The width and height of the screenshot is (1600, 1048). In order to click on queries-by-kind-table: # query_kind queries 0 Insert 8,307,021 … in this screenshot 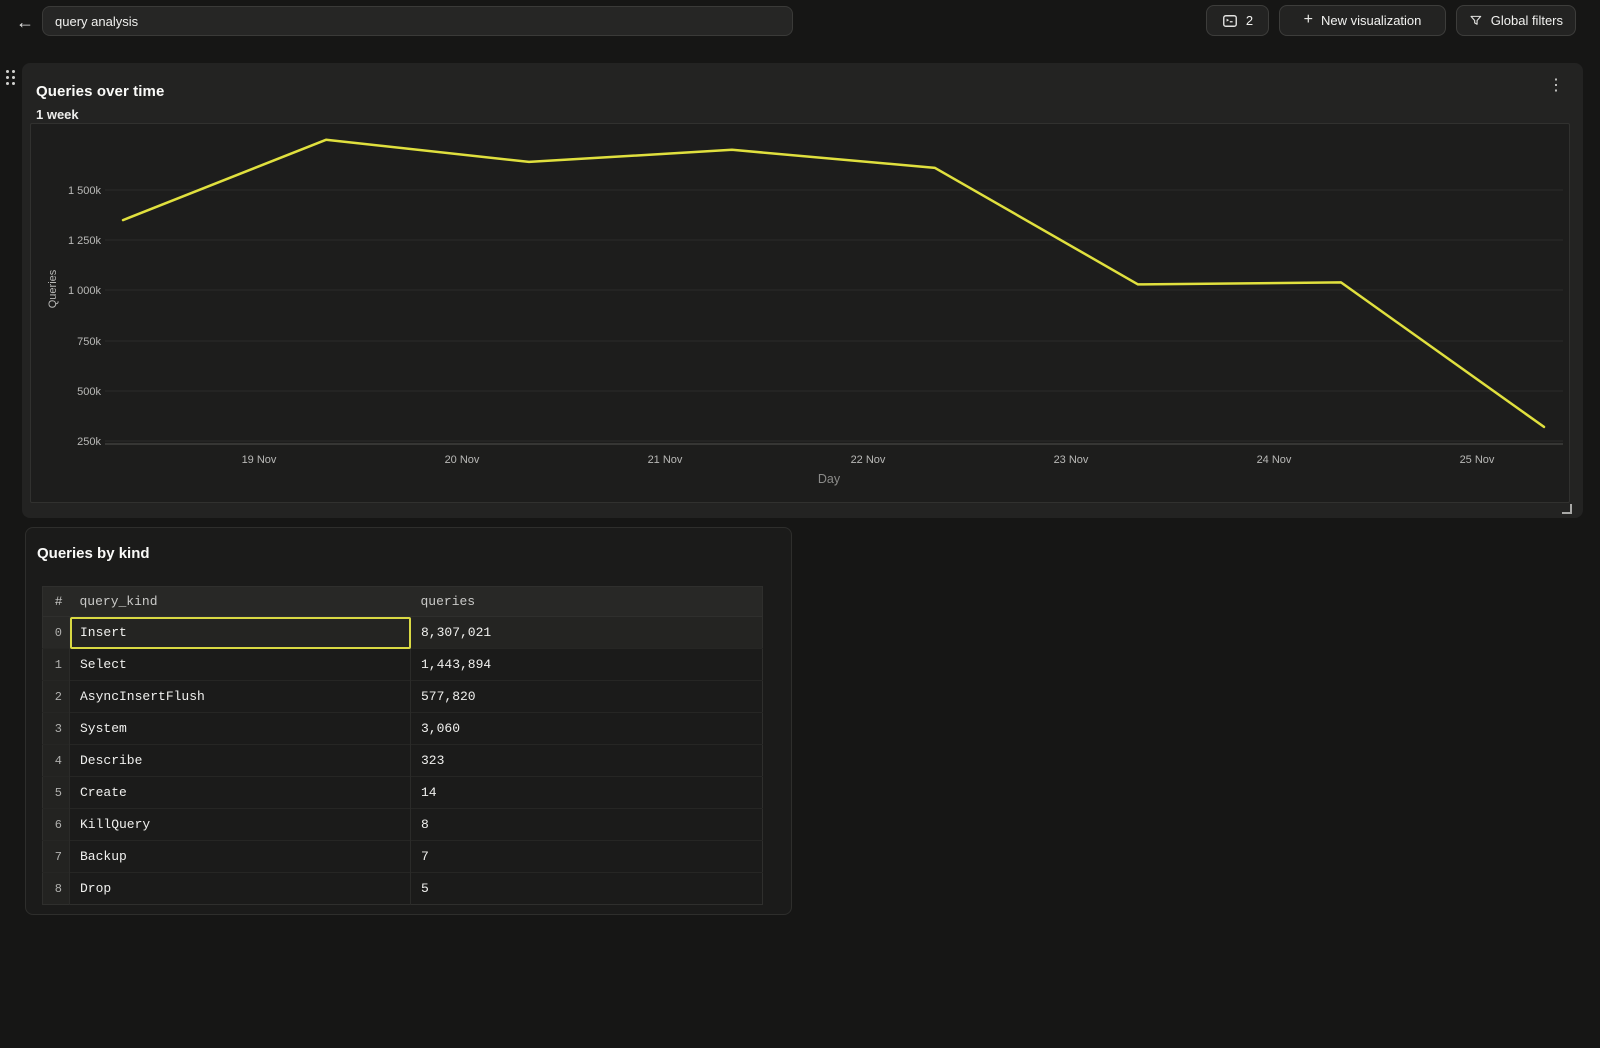, I will do `click(402, 745)`.